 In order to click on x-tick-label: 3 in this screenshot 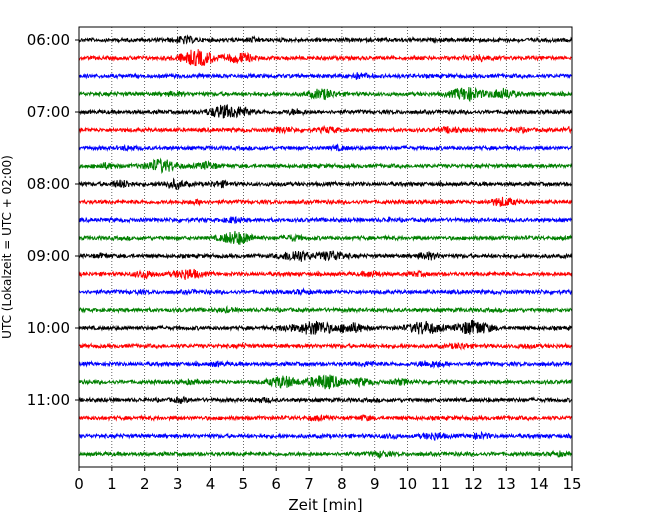, I will do `click(178, 484)`.